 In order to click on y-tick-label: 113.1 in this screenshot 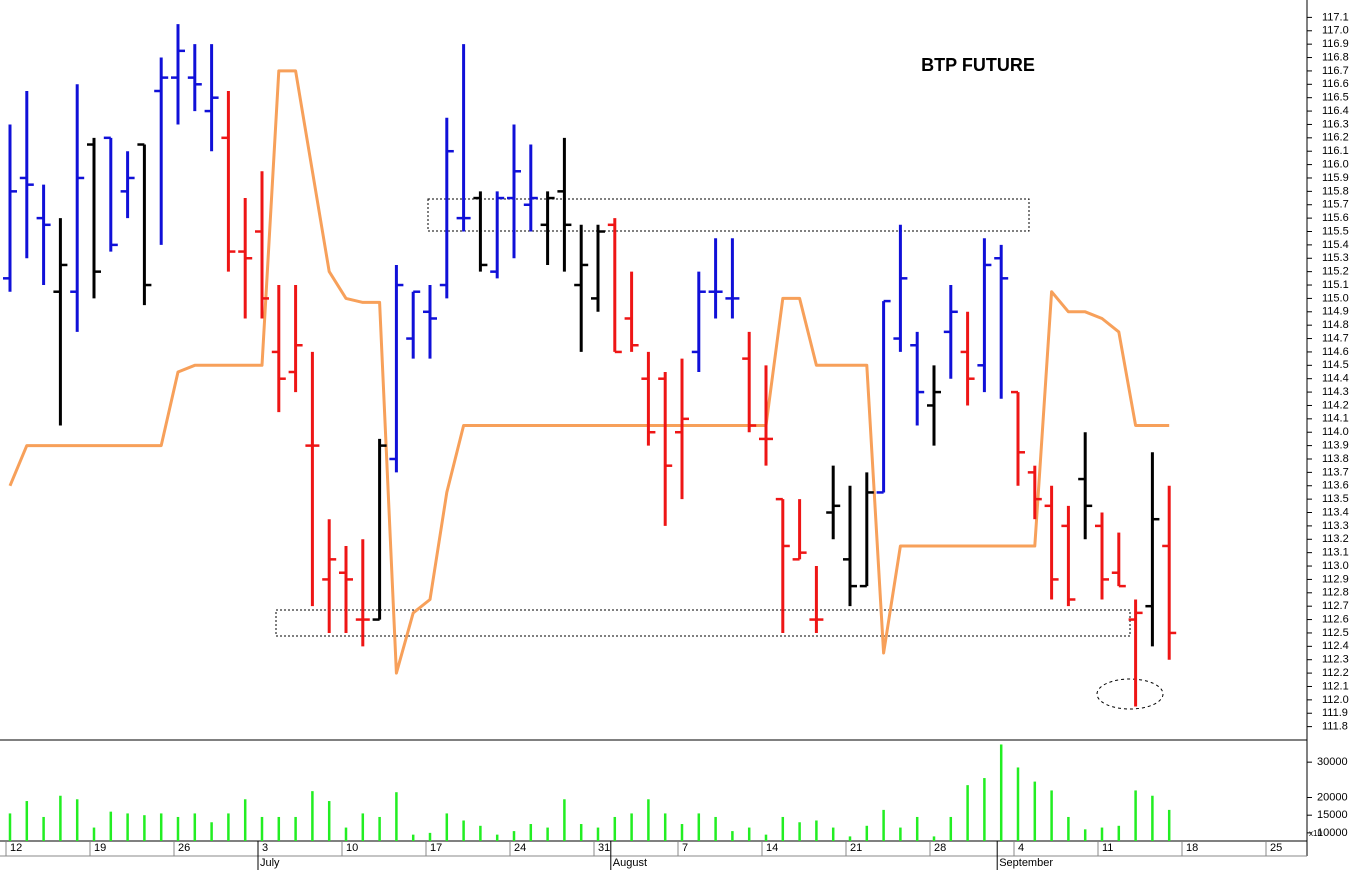, I will do `click(1335, 553)`.